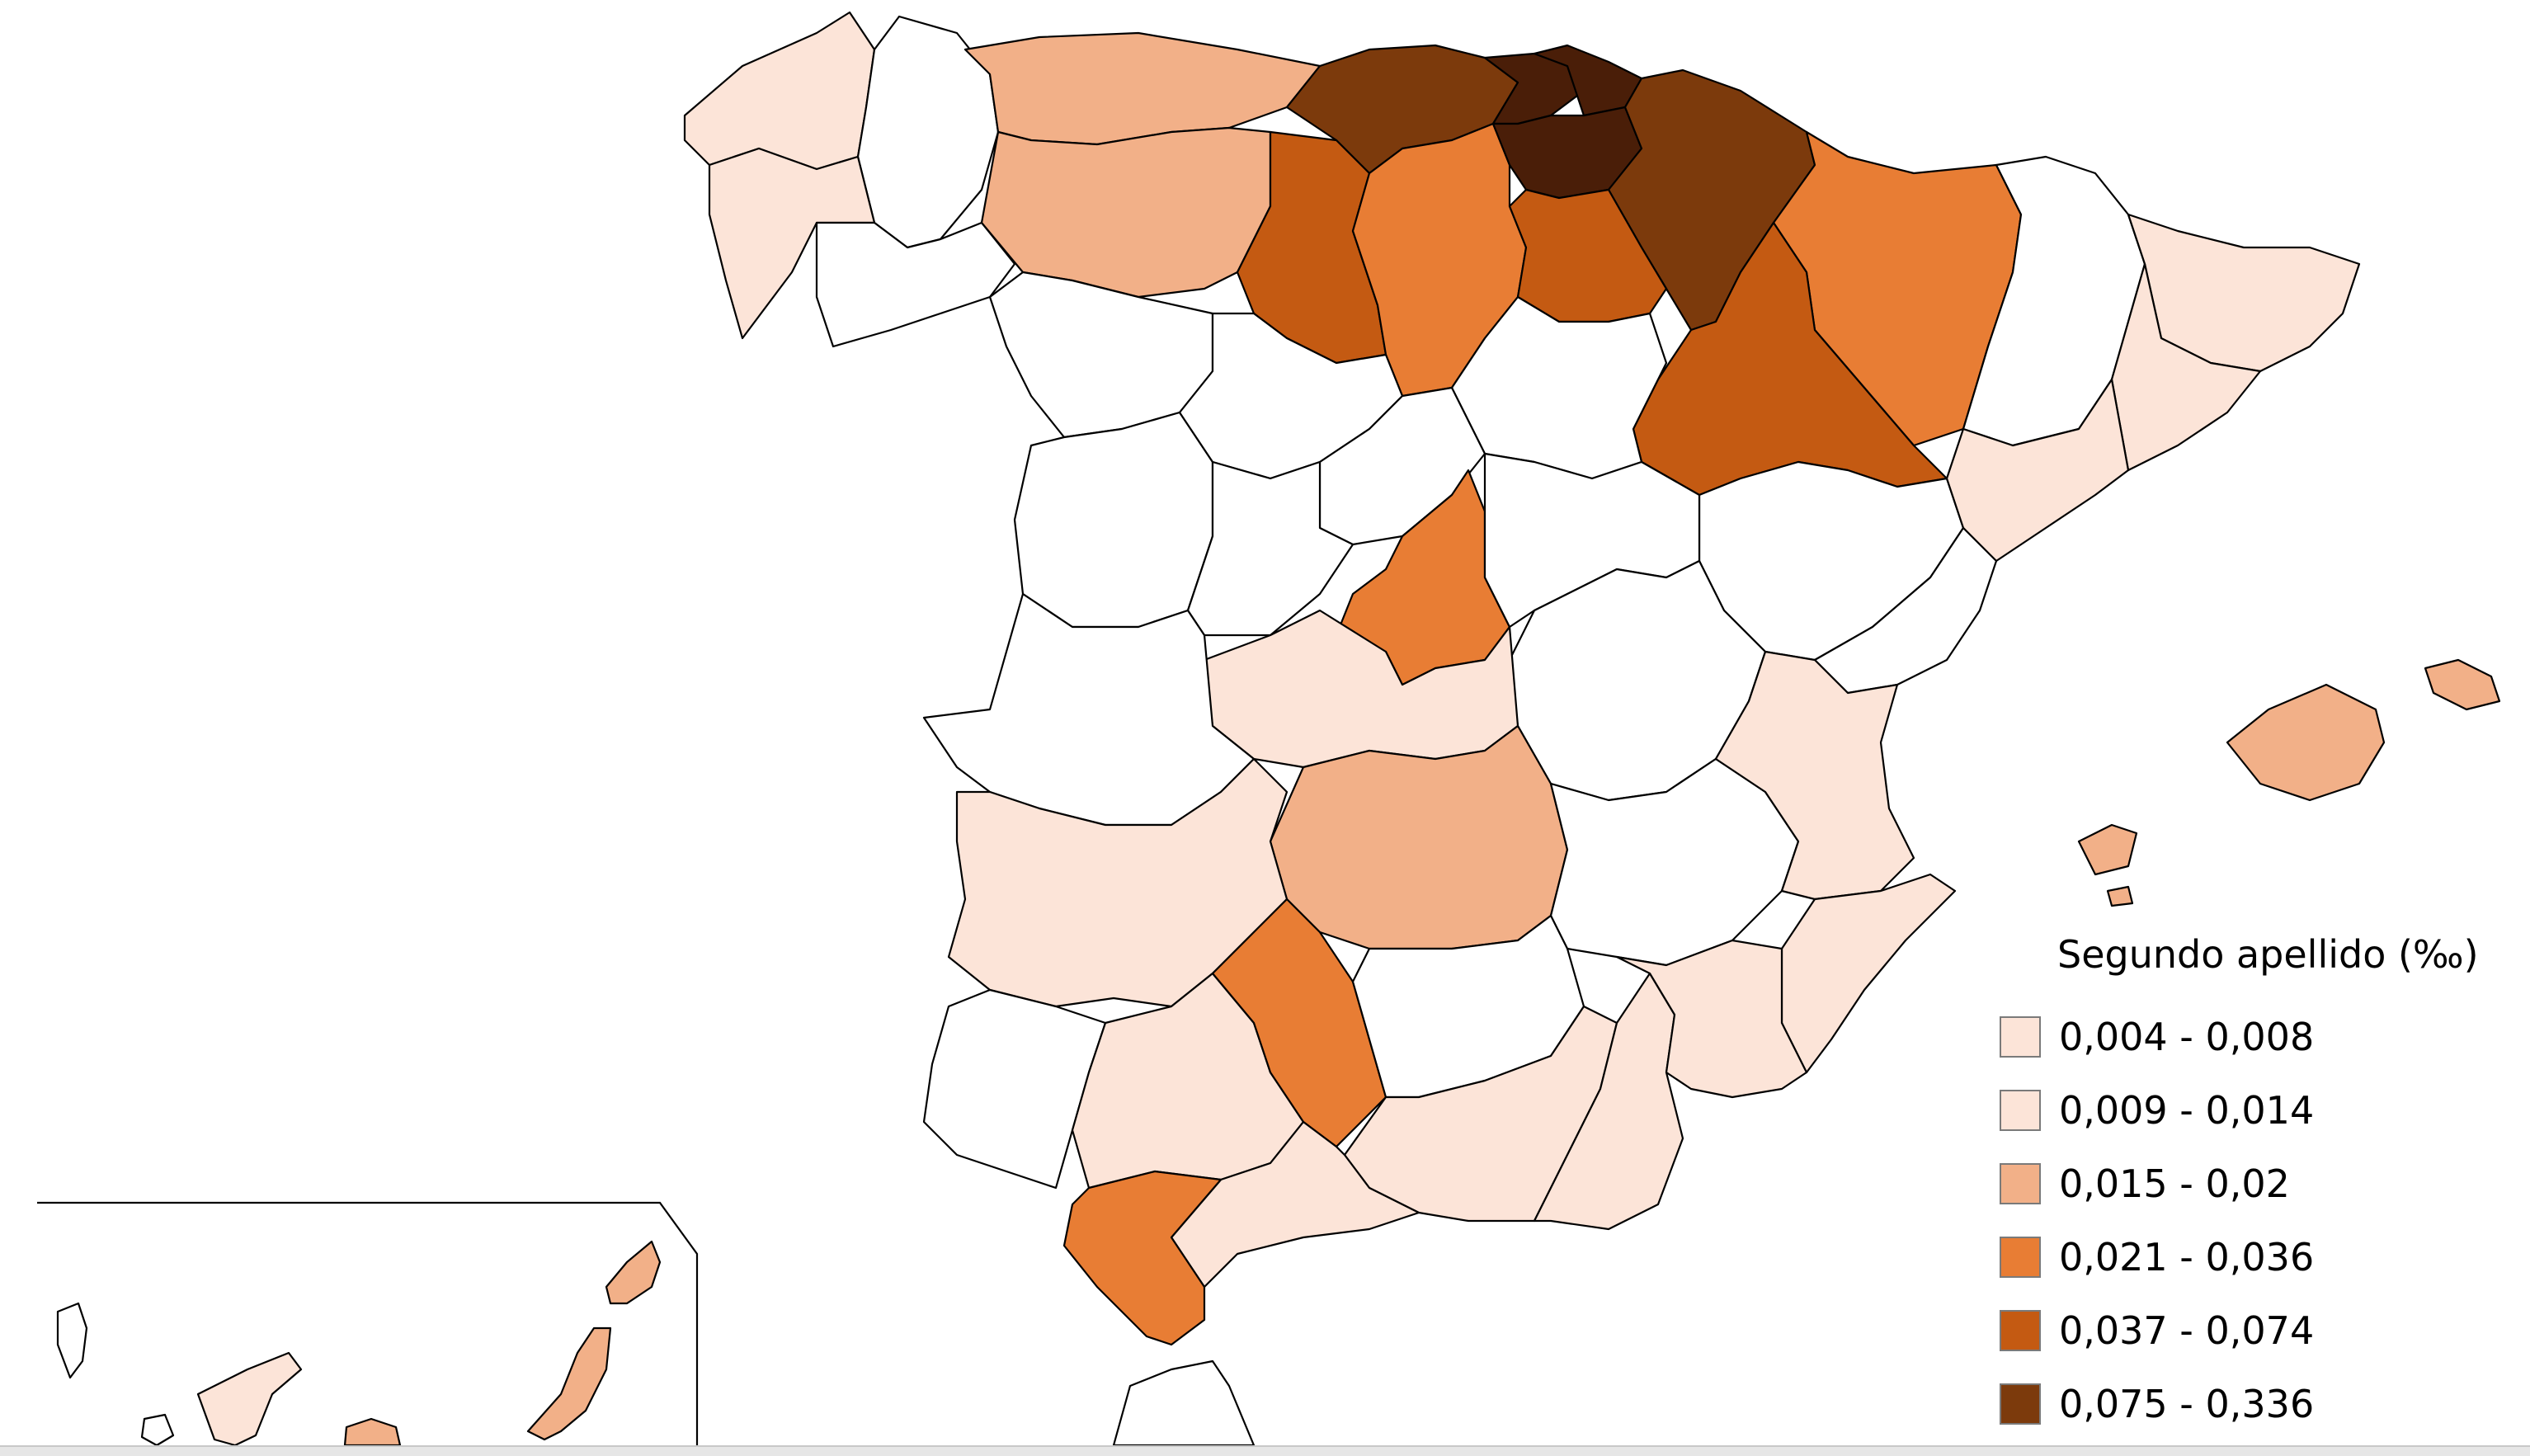 The width and height of the screenshot is (2530, 1456). Describe the element at coordinates (1143, 88) in the screenshot. I see `province-asturias` at that location.